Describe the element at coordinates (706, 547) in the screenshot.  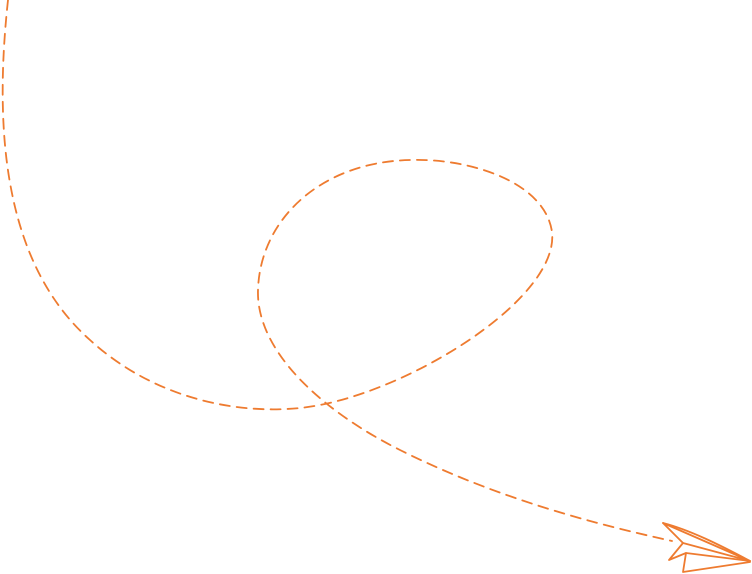
I see `paper-plane-icon` at that location.